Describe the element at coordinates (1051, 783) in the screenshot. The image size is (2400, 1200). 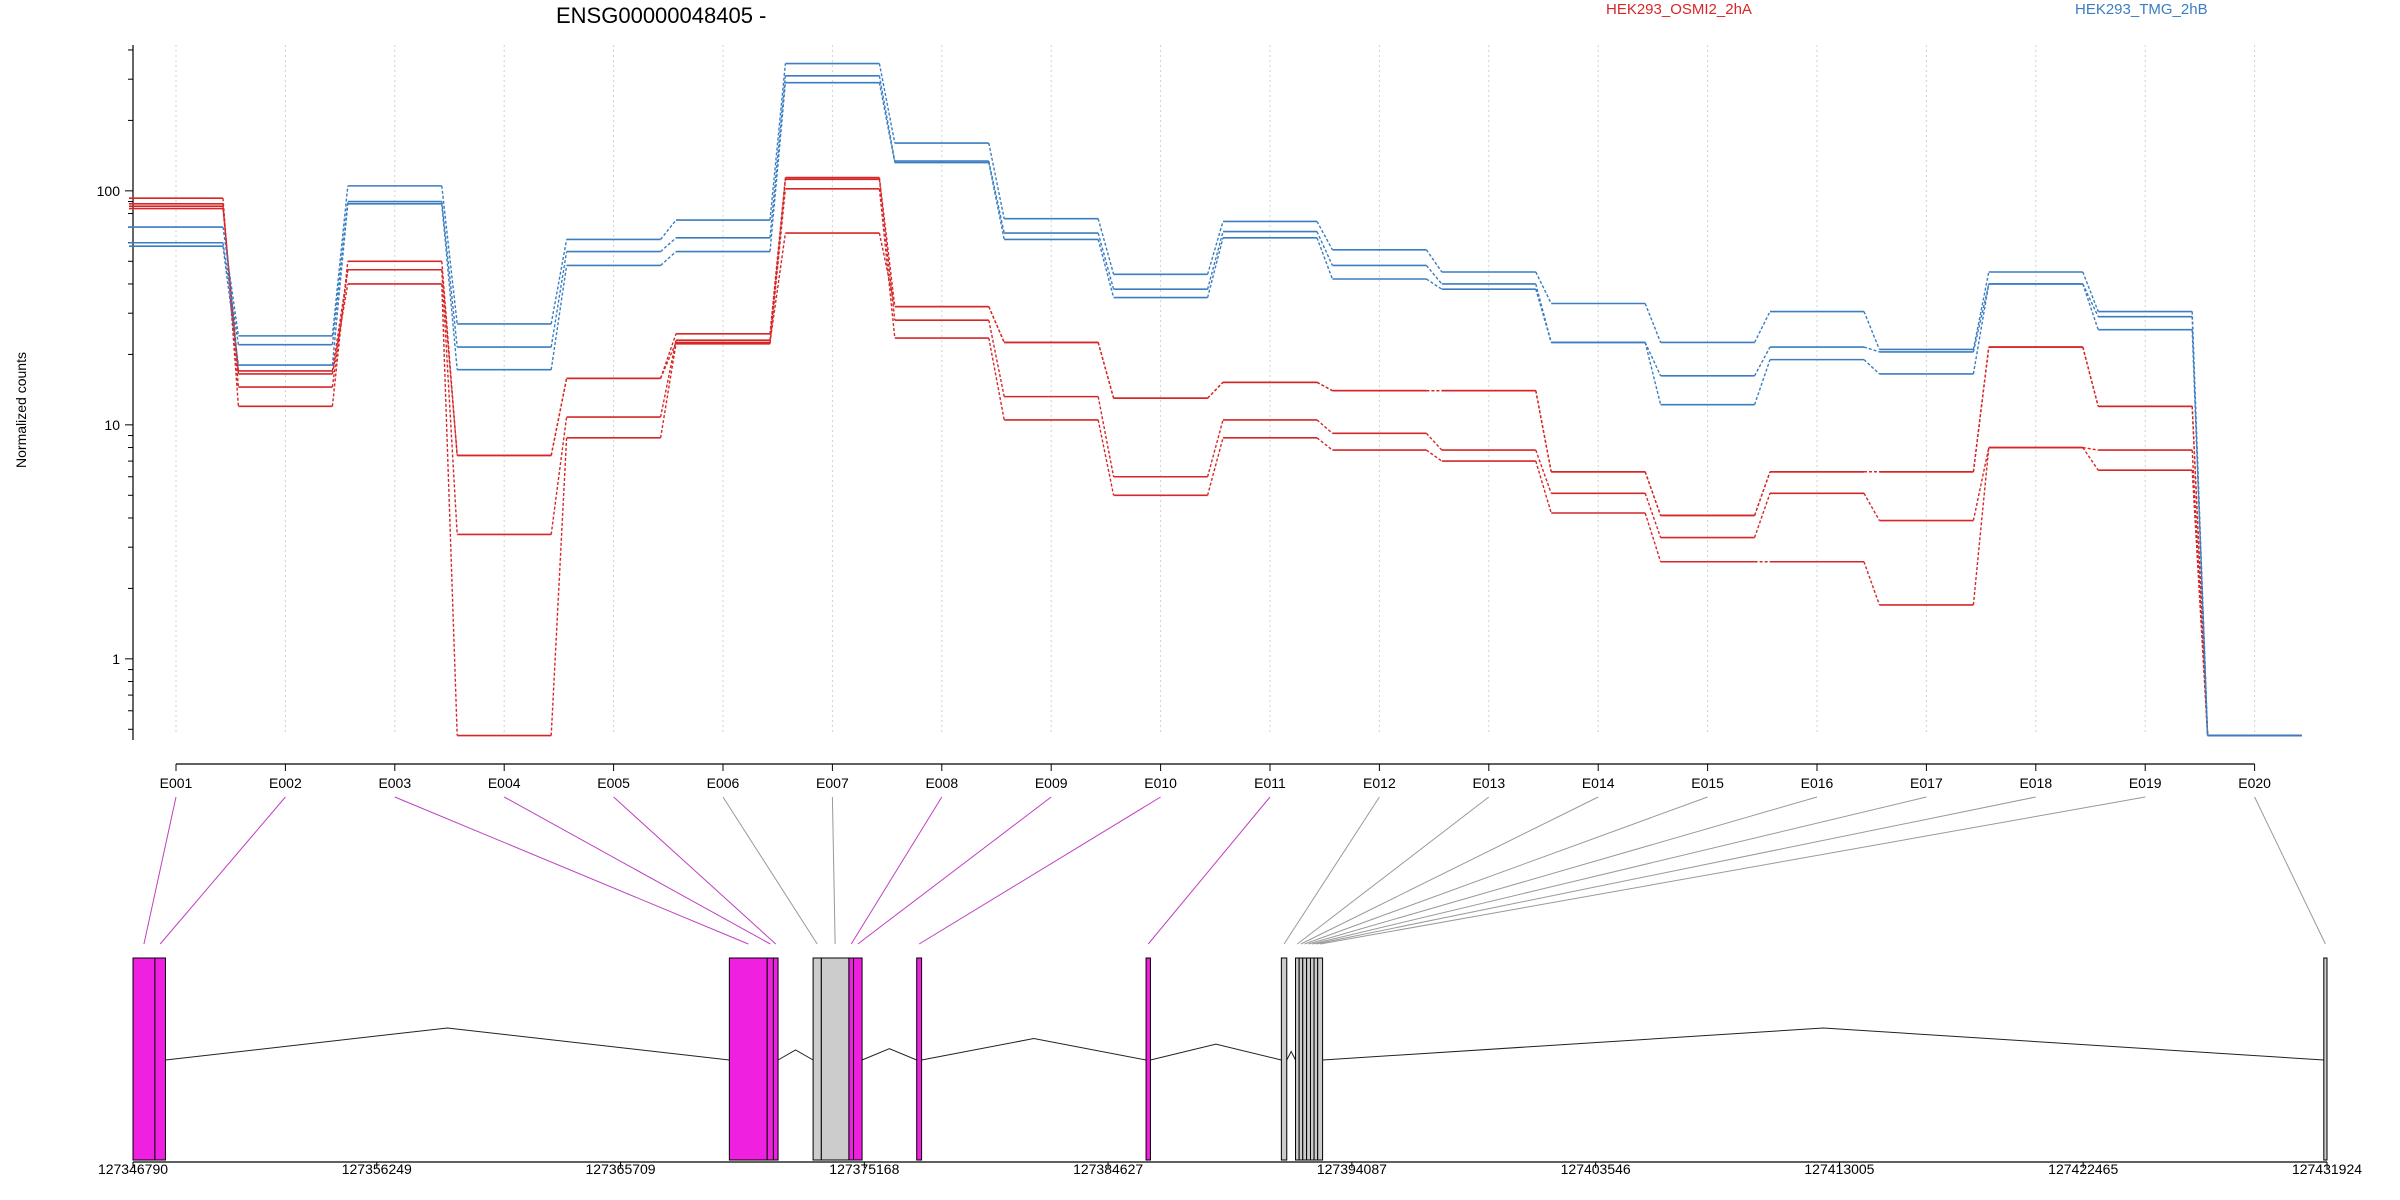
I see `x-tick-label-E009: E009` at that location.